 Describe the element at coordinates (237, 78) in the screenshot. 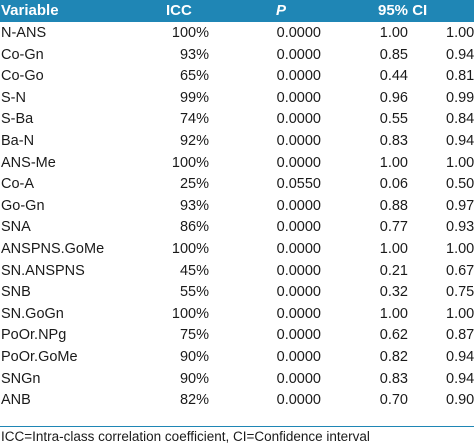

I see `table-row: Co-Go 65% 0.0000 0.44 0.81` at that location.